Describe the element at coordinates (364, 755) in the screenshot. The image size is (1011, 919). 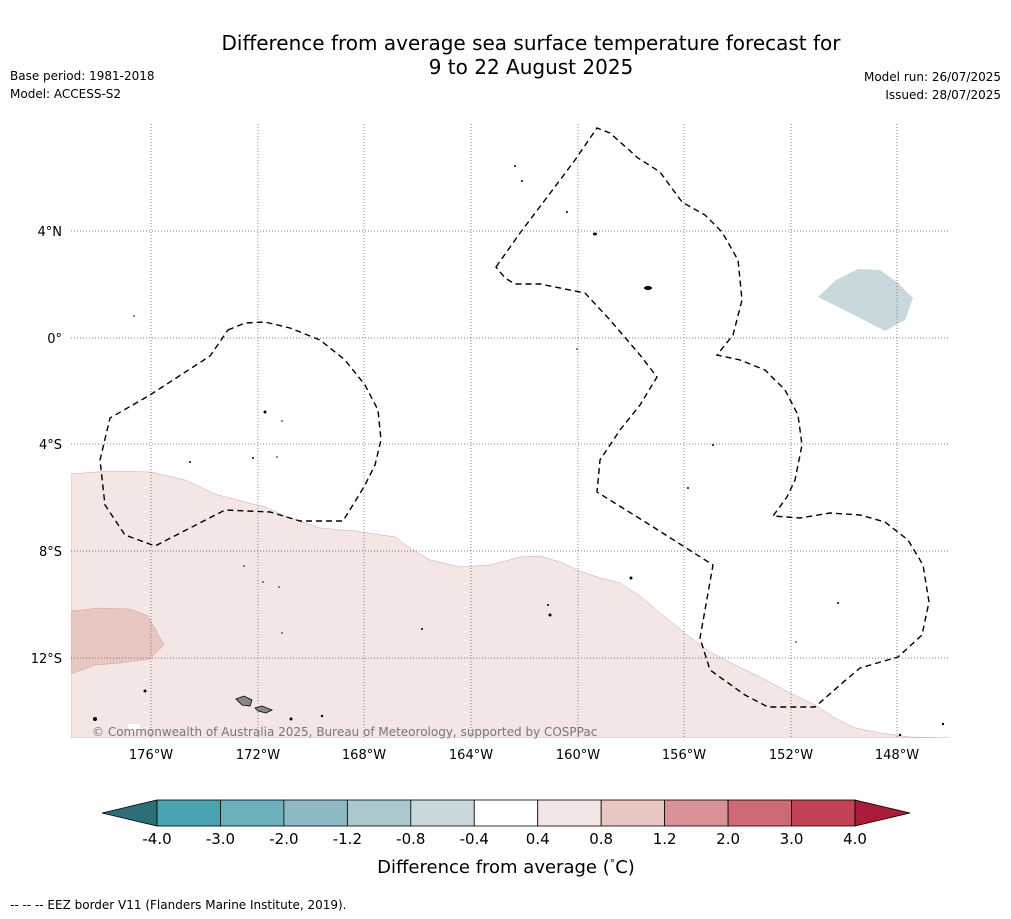
I see `lon-label-168w: 168°W` at that location.